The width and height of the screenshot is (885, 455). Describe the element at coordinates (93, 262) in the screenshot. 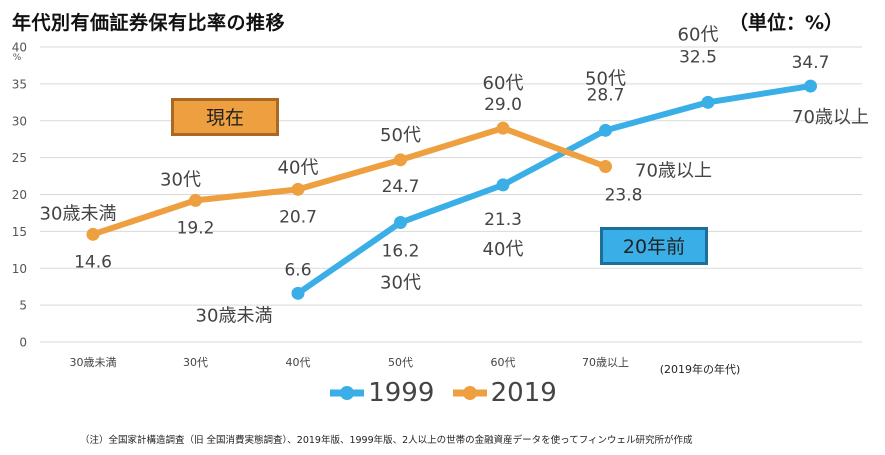

I see `data-label-2019-0: 14.6` at that location.